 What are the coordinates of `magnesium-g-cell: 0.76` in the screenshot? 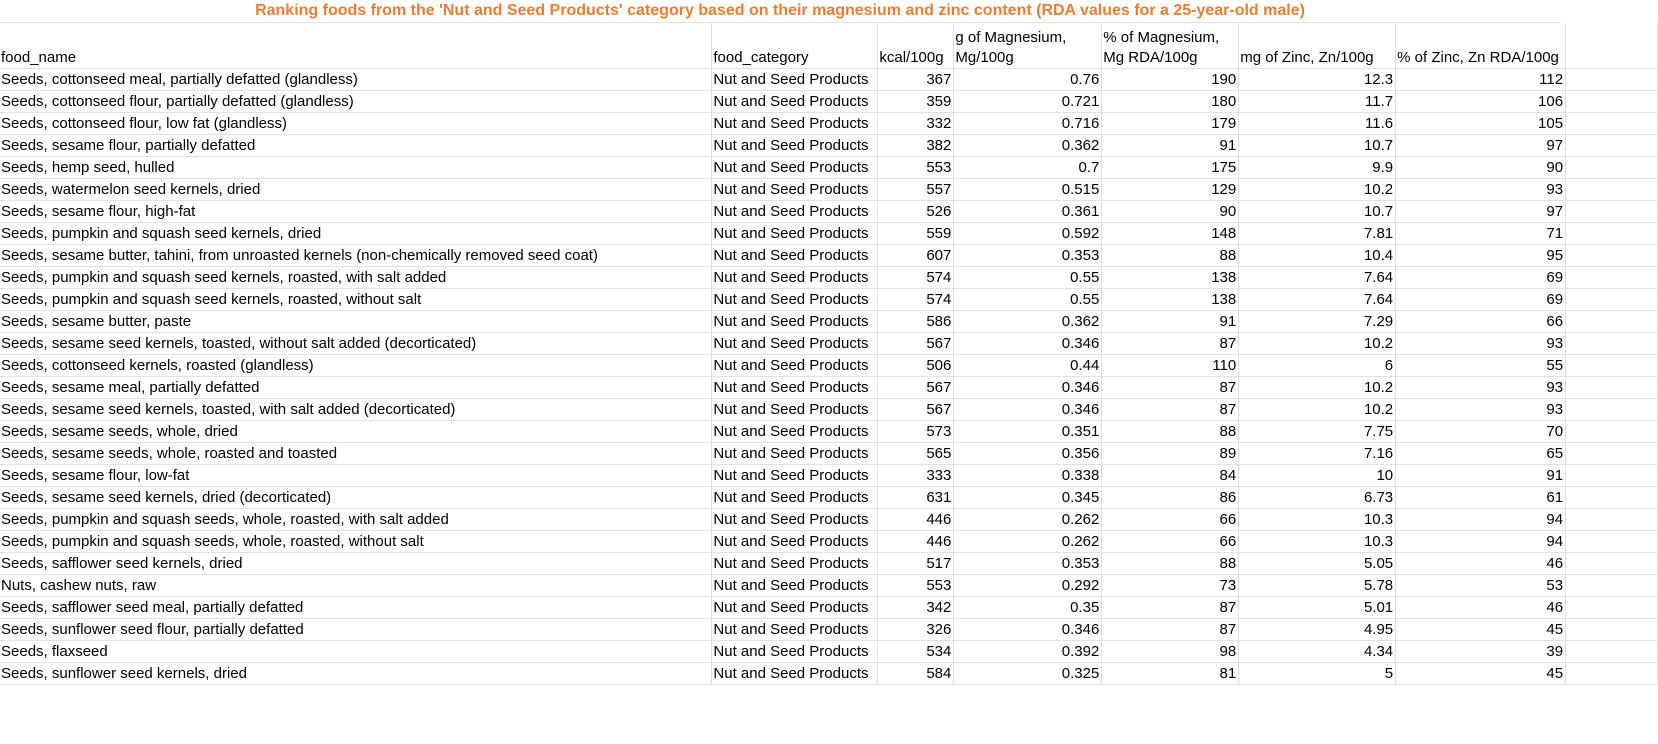 It's located at (1028, 79).